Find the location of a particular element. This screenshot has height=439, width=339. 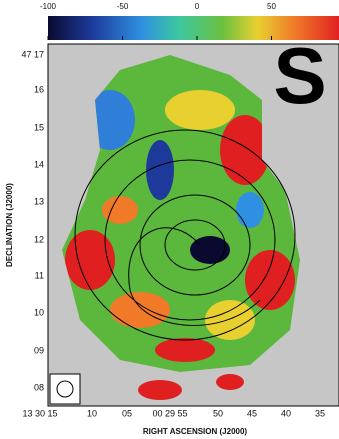

y-tick-label: 15 is located at coordinates (39, 127).